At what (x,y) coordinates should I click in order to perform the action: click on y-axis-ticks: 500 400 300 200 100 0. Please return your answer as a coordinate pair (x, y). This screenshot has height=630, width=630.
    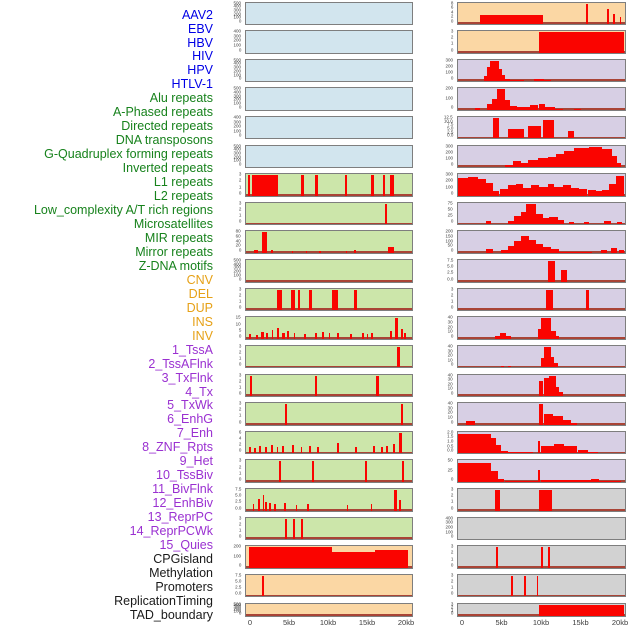
    Looking at the image, I should click on (229, 70).